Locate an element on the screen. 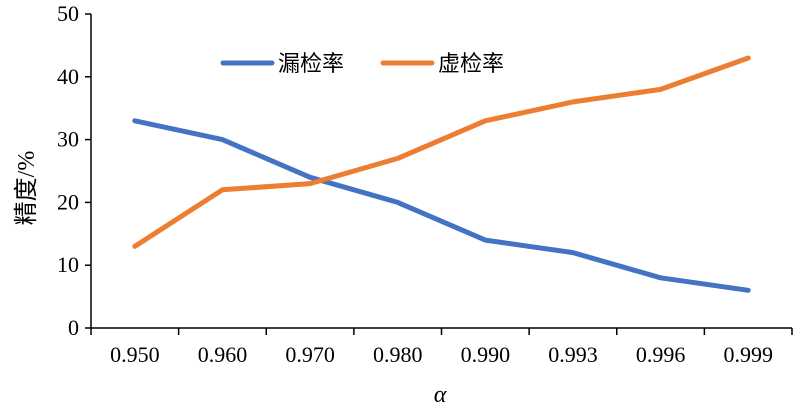  x-tick-label: 0.999 is located at coordinates (748, 354).